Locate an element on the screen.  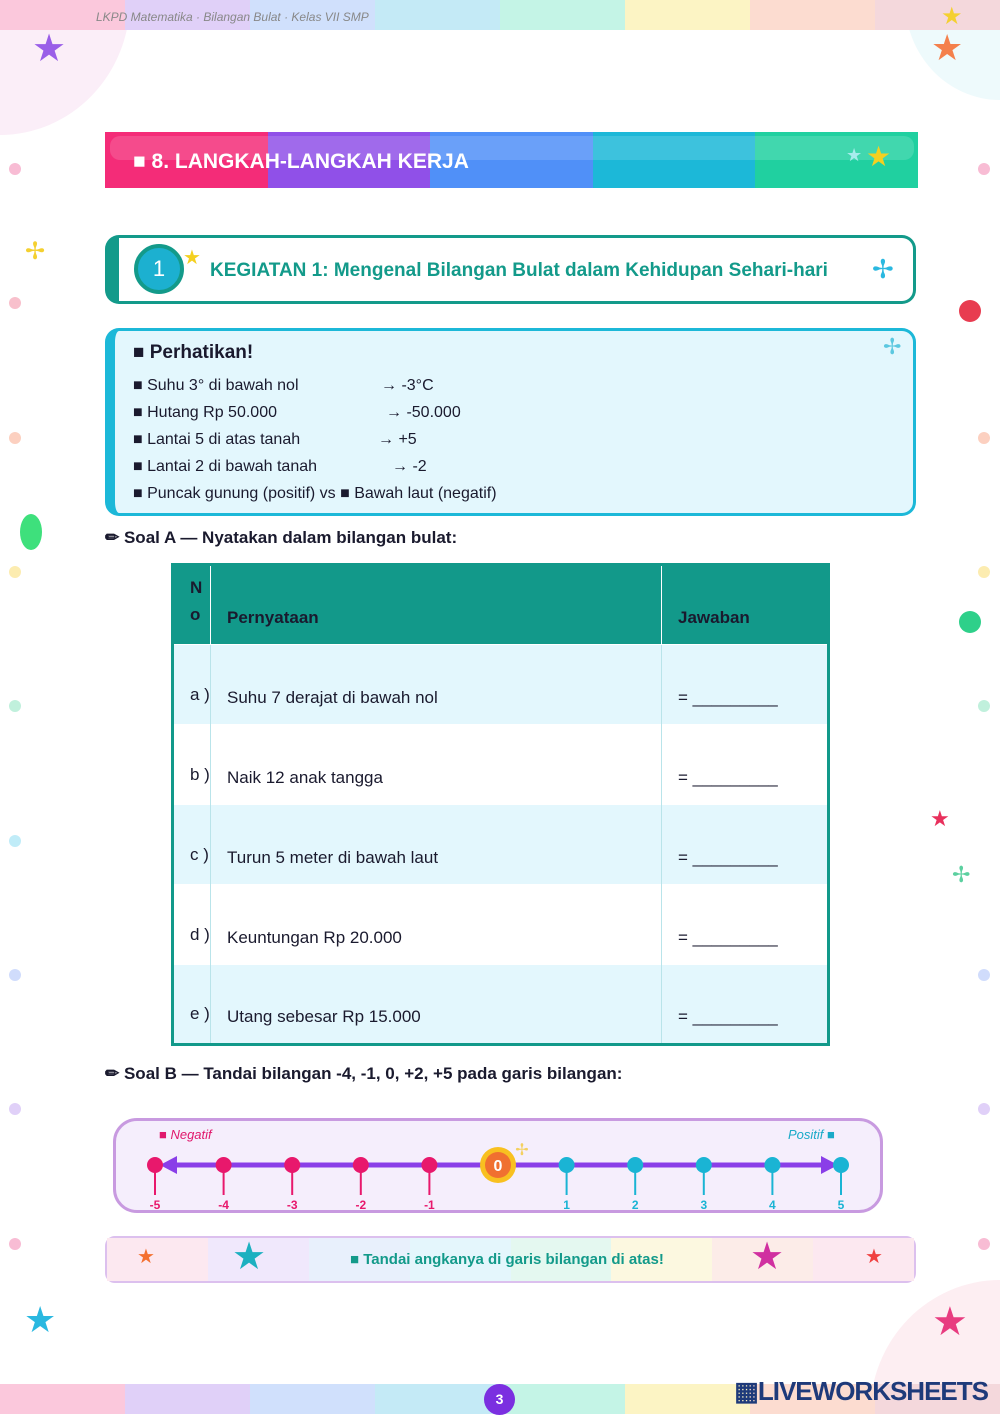
tick-label: 3 is located at coordinates (703, 1205).